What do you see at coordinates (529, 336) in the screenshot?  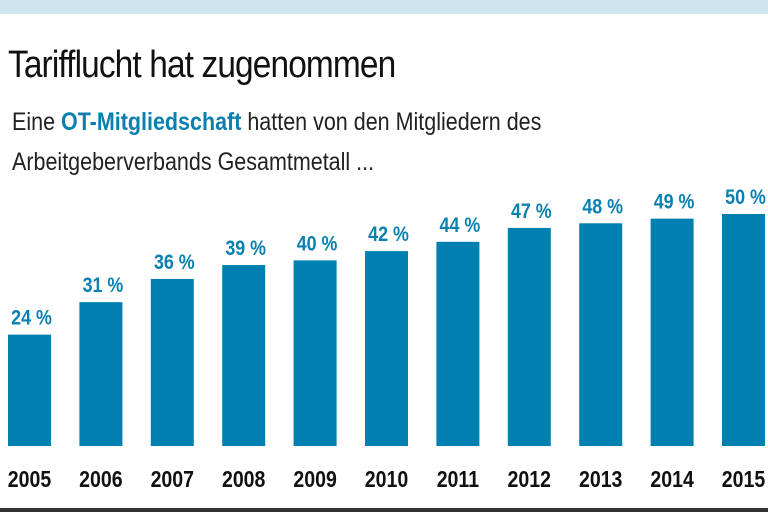 I see `bar-2012` at bounding box center [529, 336].